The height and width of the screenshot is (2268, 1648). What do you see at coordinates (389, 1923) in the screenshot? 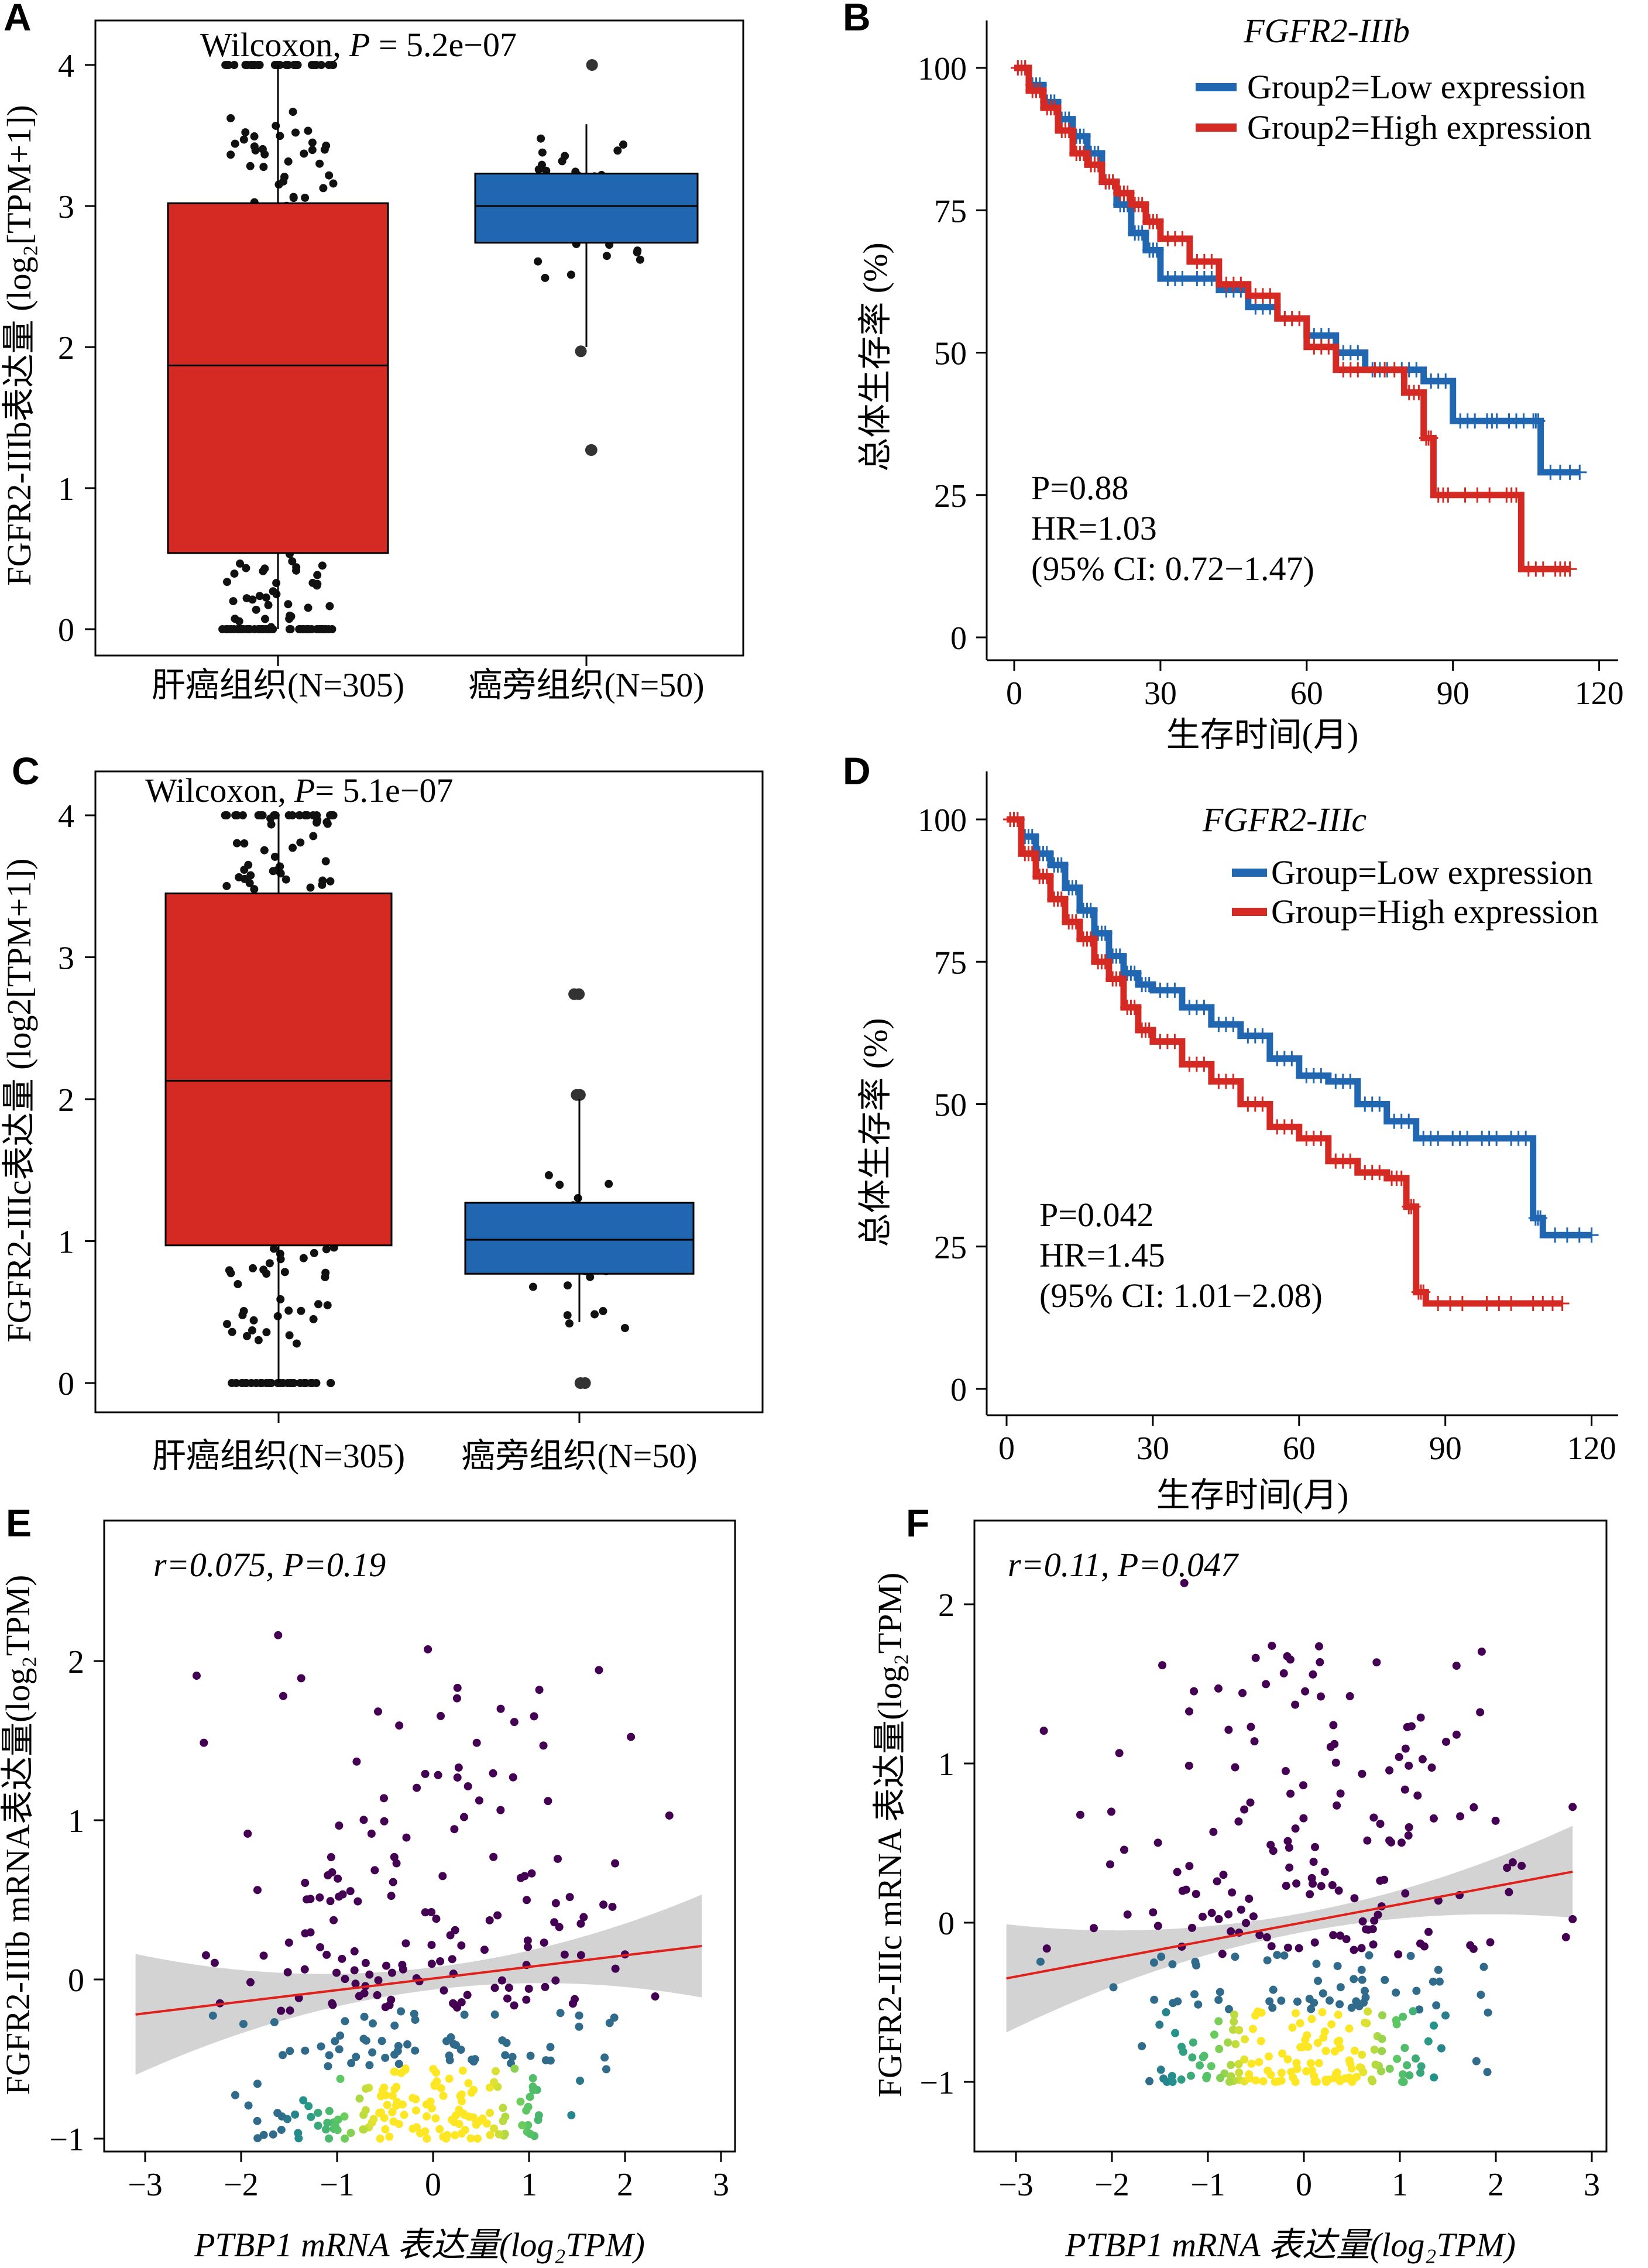
I see `panel-e-ticks: −3 −2 −1 0 1 2 3 −1 0 1 2` at bounding box center [389, 1923].